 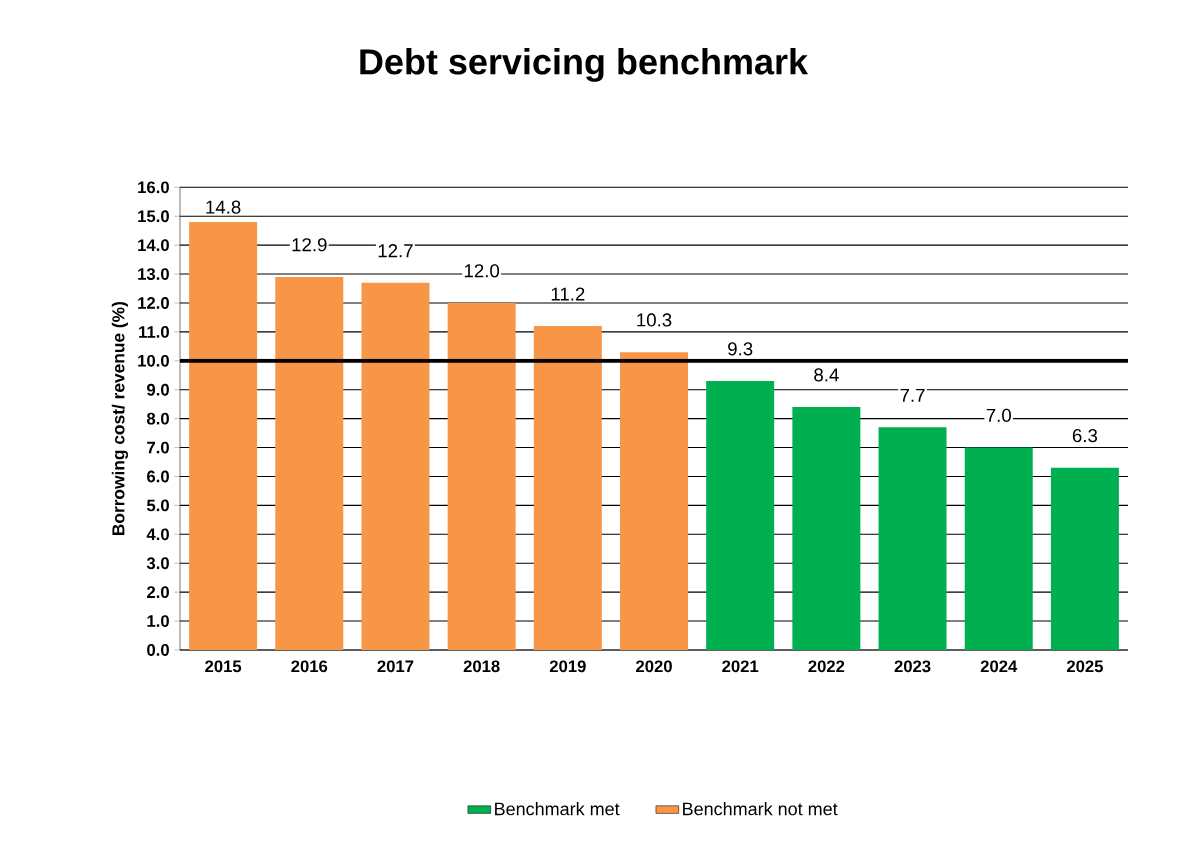 What do you see at coordinates (120, 418) in the screenshot?
I see `y-axis-title: Borrowing cost/ revenue (%)` at bounding box center [120, 418].